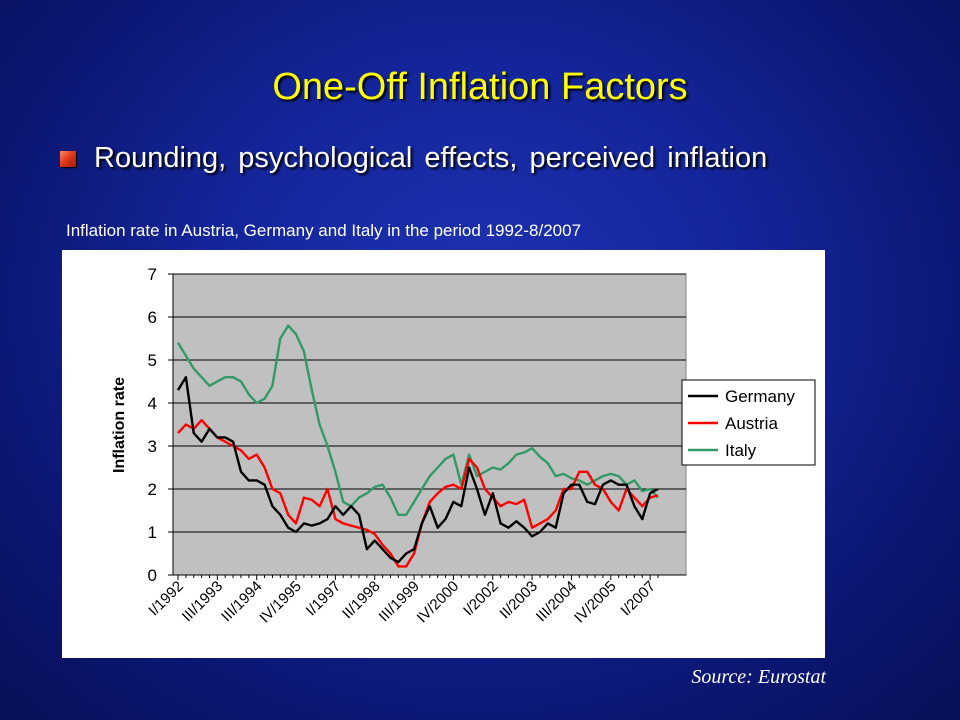  What do you see at coordinates (638, 599) in the screenshot?
I see `x-tick-label: I/2007` at bounding box center [638, 599].